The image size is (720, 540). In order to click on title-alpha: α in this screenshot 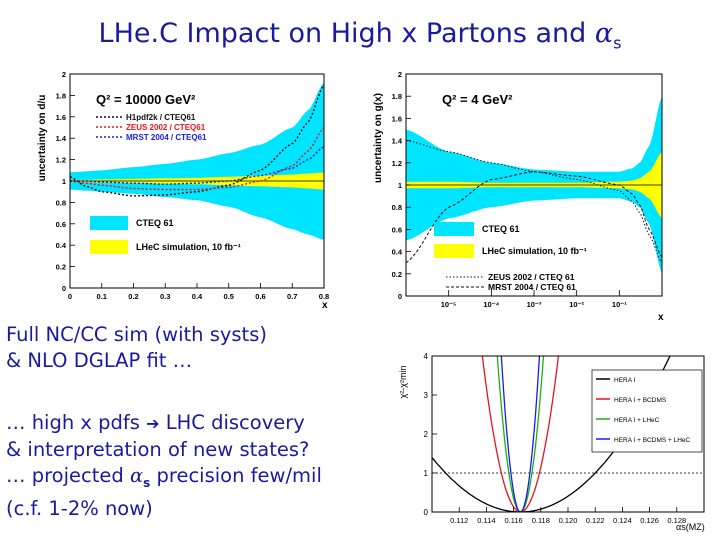, I will do `click(604, 33)`.